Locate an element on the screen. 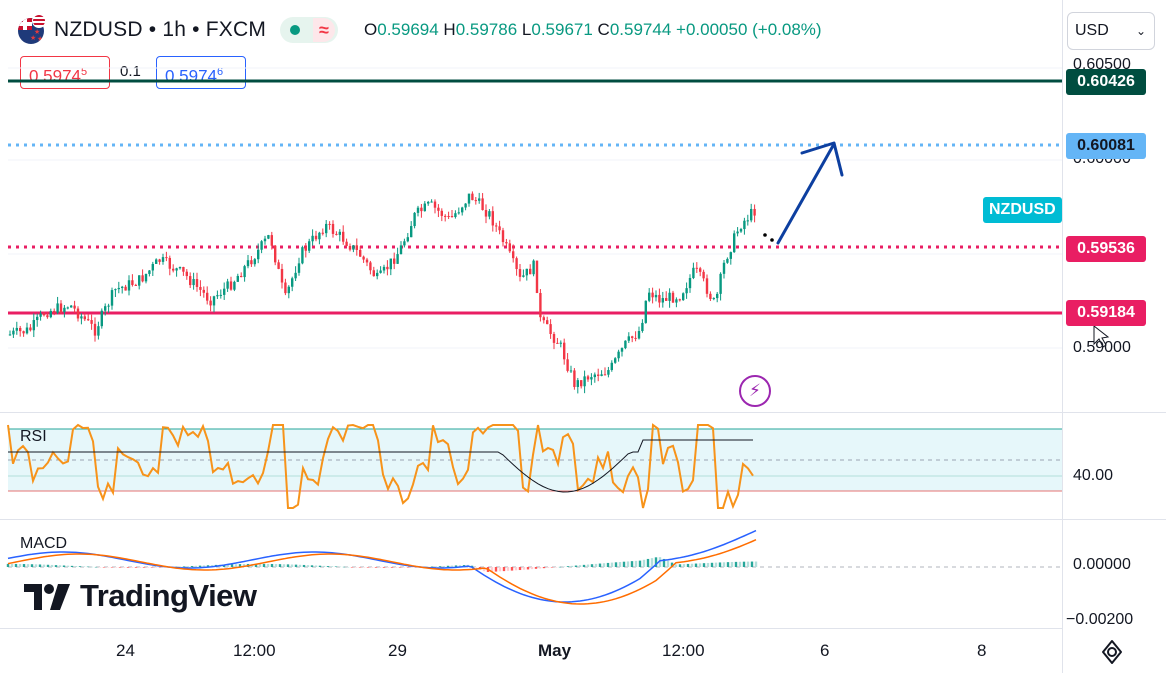  support-price-label: 0.59184 is located at coordinates (1106, 313).